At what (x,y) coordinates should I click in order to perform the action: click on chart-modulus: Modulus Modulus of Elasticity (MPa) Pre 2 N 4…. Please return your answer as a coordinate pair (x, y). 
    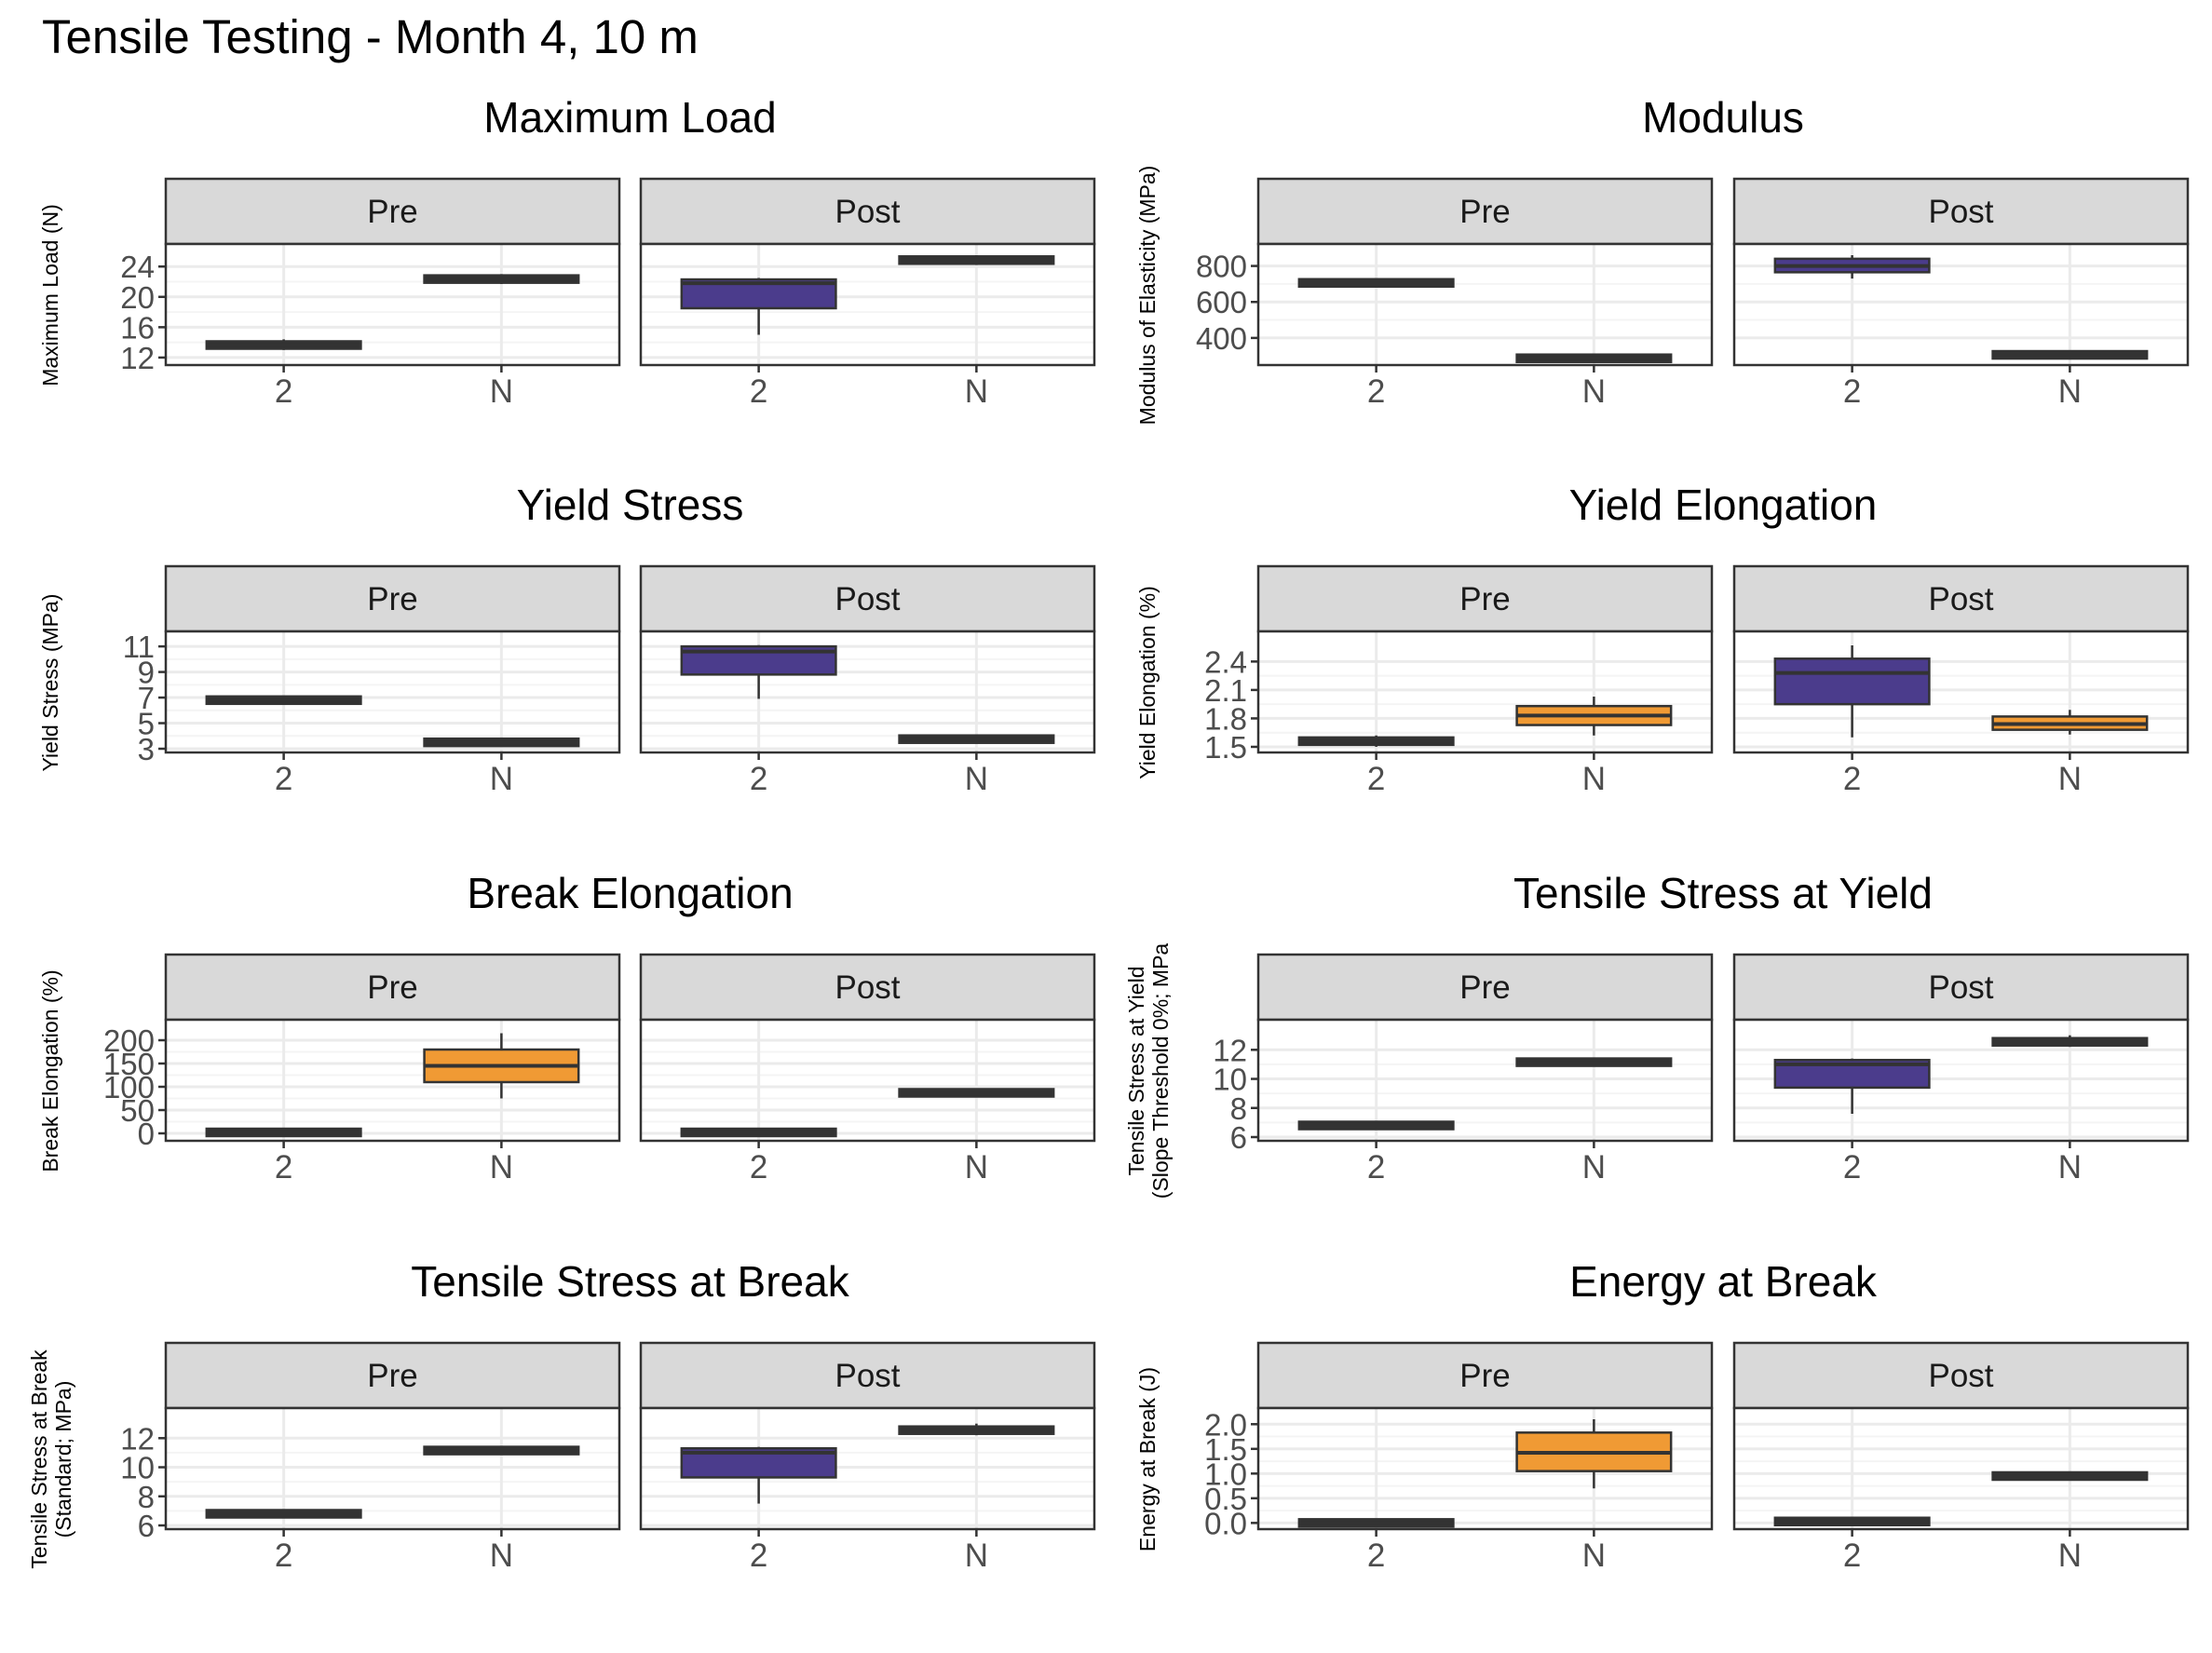
    Looking at the image, I should click on (1663, 259).